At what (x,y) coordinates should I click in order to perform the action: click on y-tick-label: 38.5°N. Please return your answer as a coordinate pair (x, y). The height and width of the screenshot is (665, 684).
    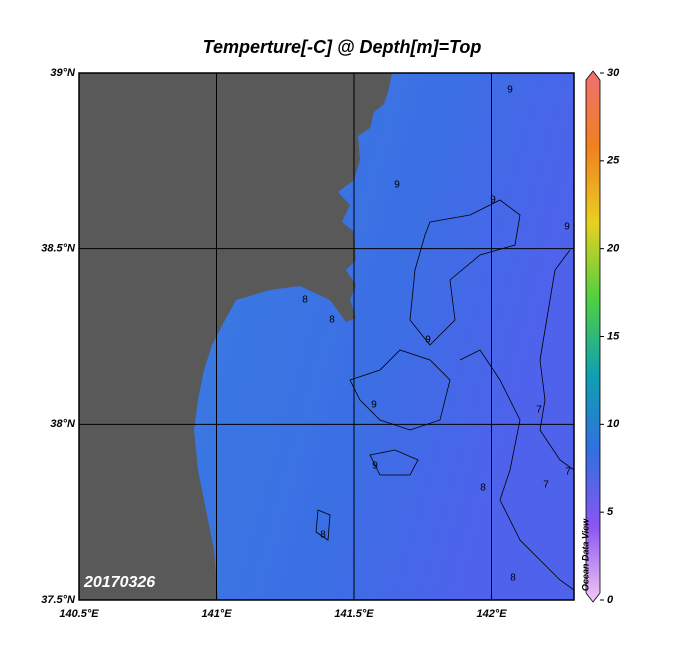
    Looking at the image, I should click on (58, 249).